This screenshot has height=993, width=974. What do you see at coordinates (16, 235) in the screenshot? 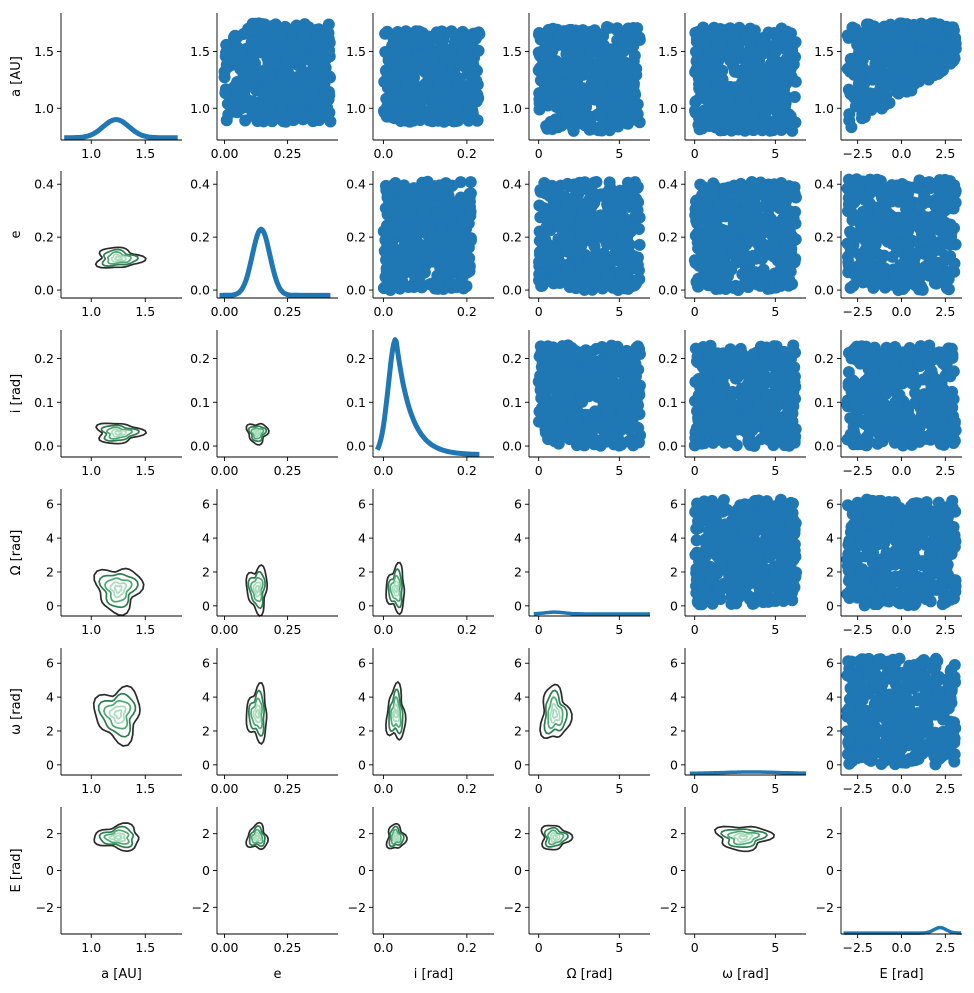
I see `y-axis-label: e` at bounding box center [16, 235].